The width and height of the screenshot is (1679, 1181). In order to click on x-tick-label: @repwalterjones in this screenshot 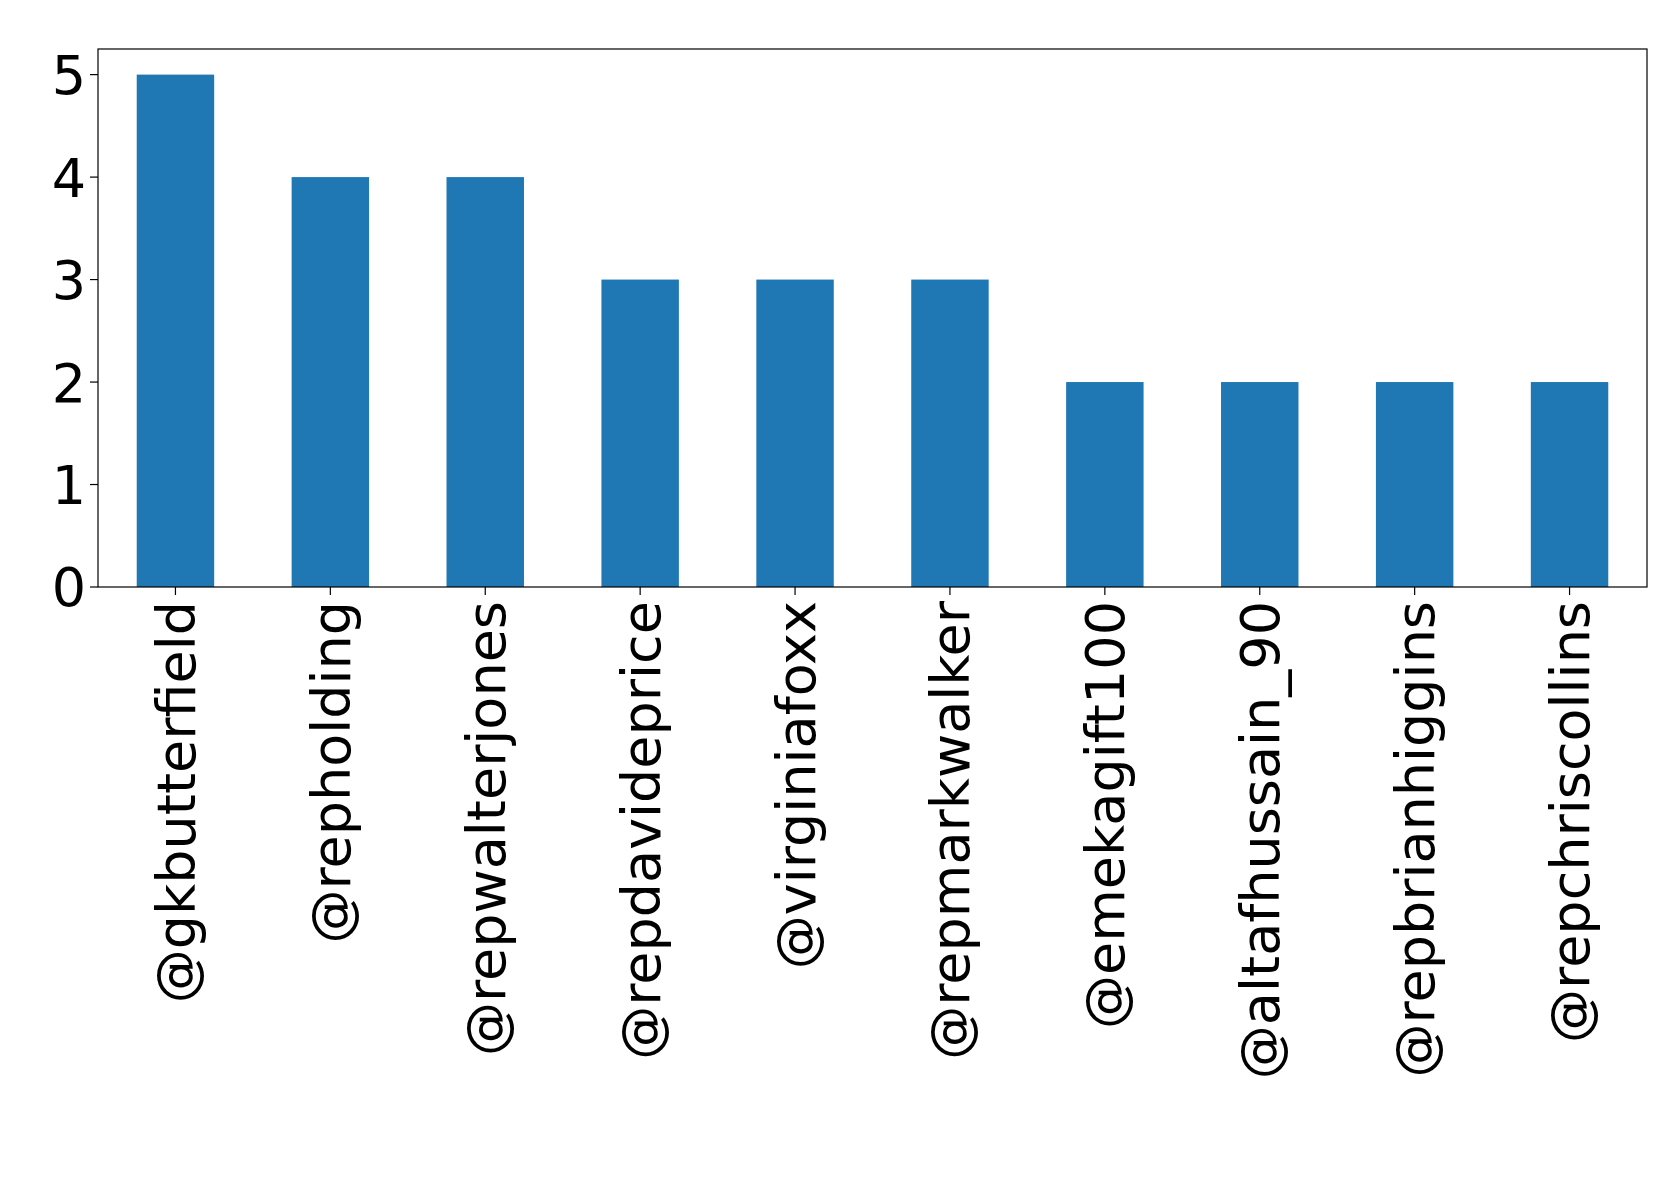, I will do `click(486, 828)`.